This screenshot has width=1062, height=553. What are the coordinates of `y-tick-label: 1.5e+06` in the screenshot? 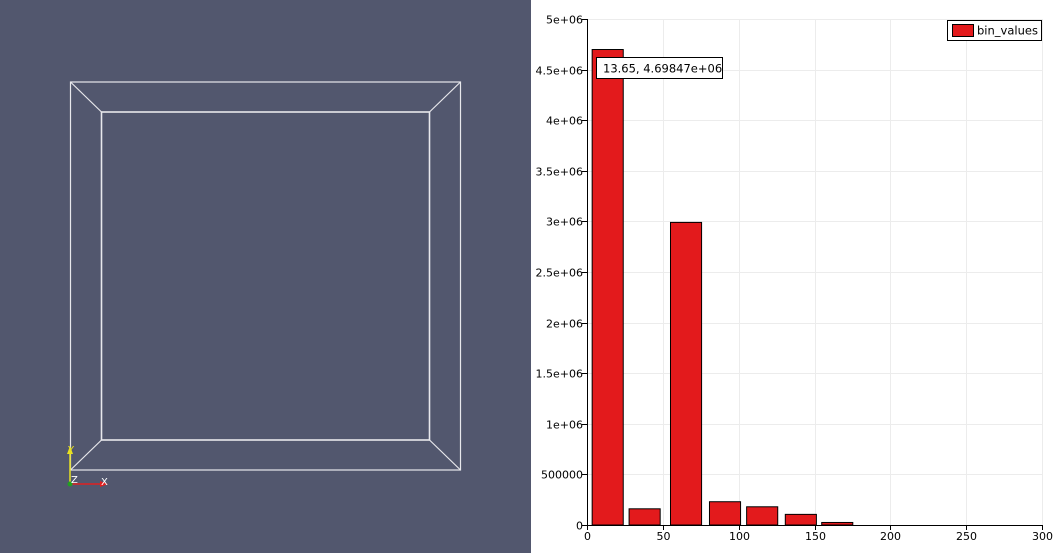 It's located at (559, 374).